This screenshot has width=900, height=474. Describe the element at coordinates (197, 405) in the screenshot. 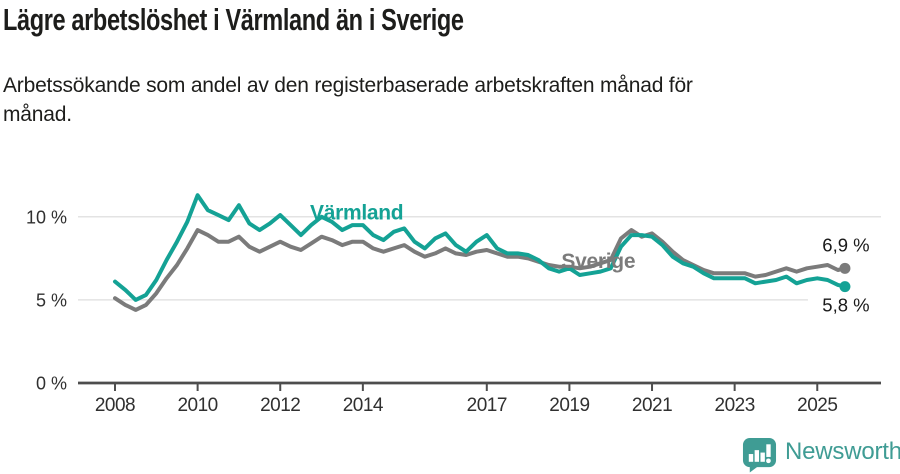

I see `x-tick-label: 2010` at that location.